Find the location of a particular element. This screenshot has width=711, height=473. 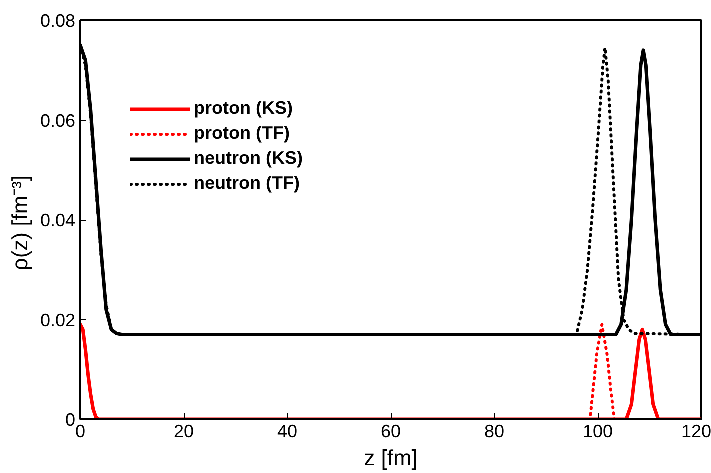

y-tick-label: 0.08 is located at coordinates (58, 21).